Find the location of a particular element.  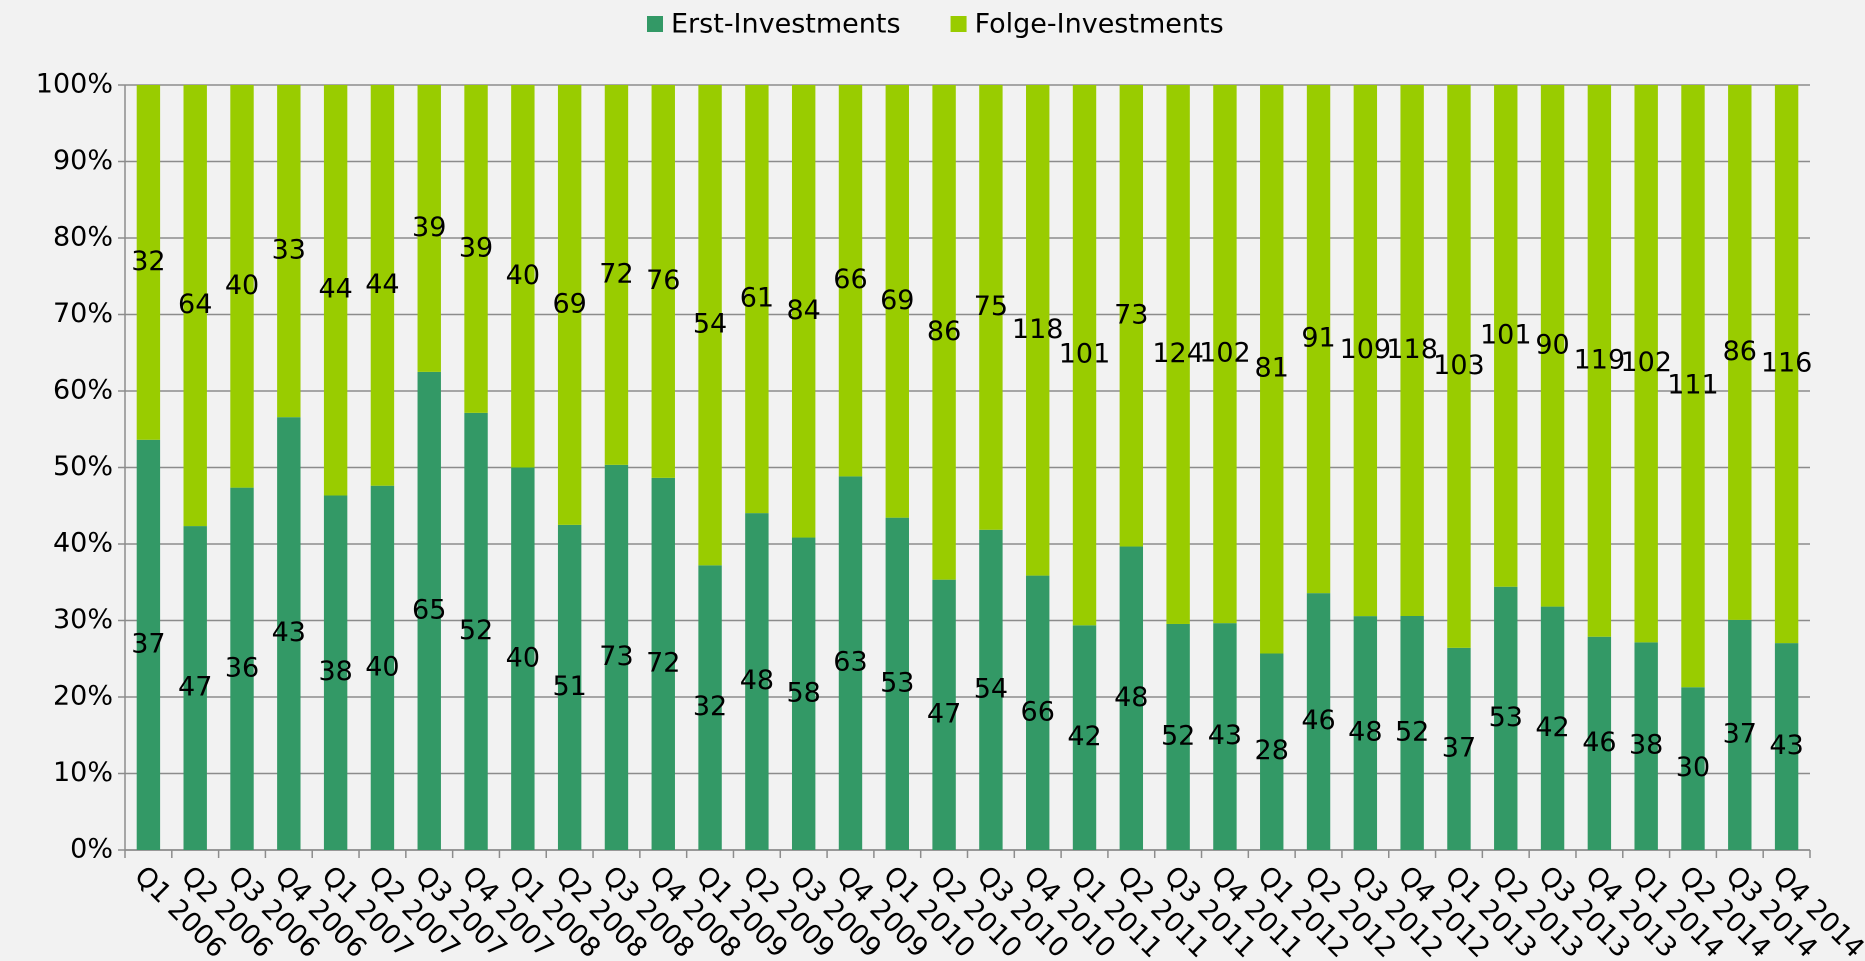

legend-swatch is located at coordinates (958, 24).